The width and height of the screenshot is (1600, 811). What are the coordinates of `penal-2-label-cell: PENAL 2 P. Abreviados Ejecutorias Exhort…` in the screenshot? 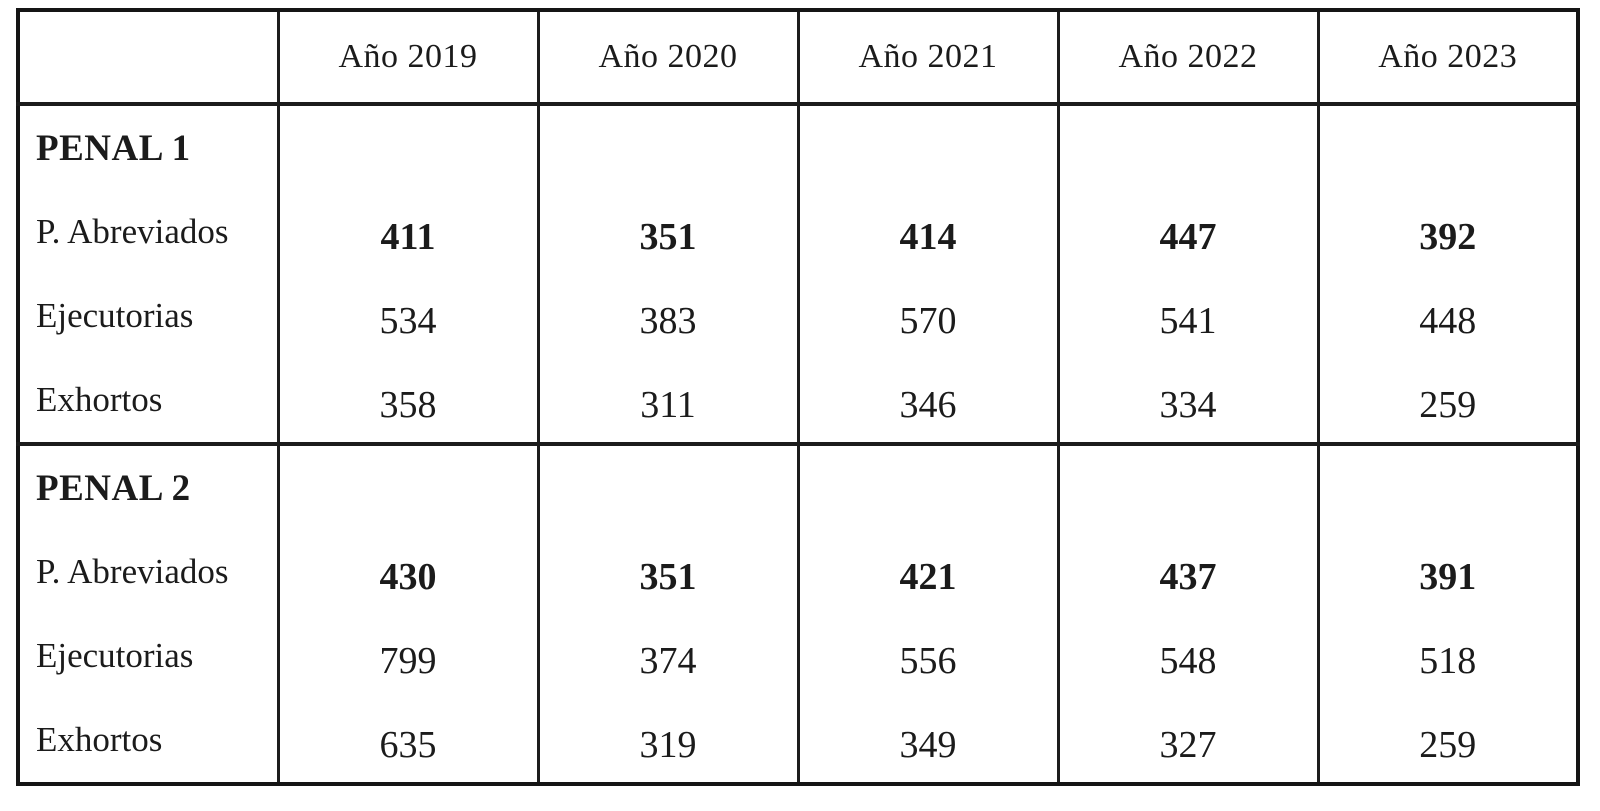 It's located at (148, 614).